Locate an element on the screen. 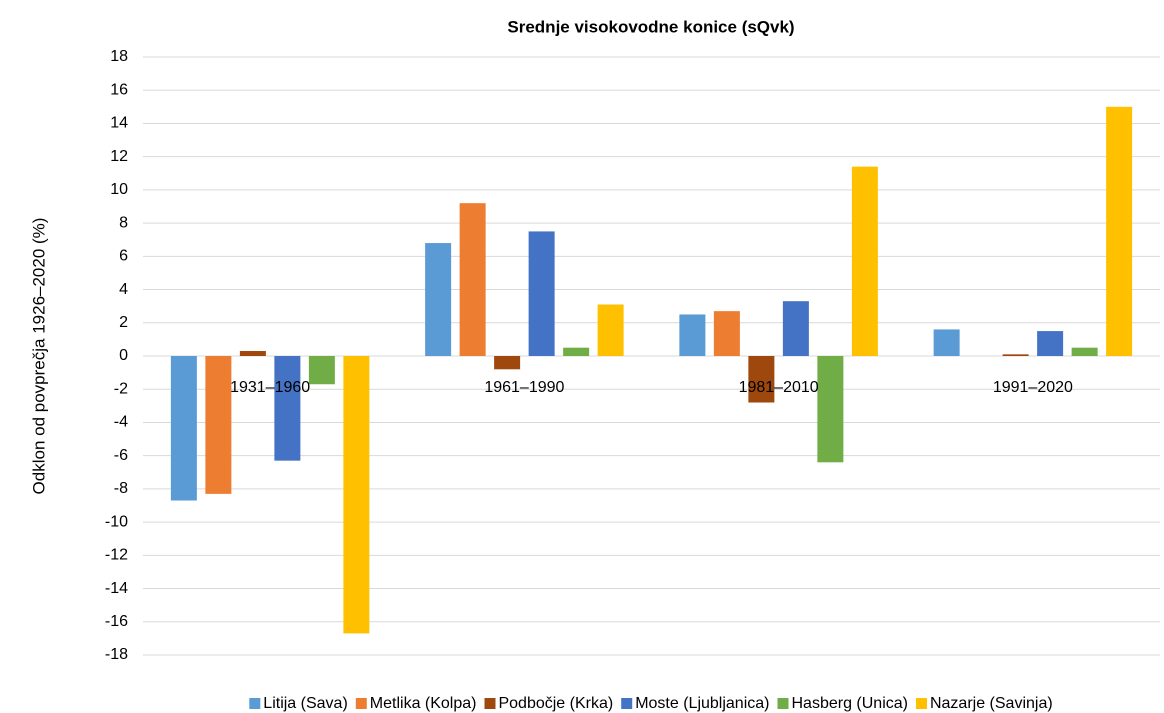  y-tick-label: 12 is located at coordinates (119, 156).